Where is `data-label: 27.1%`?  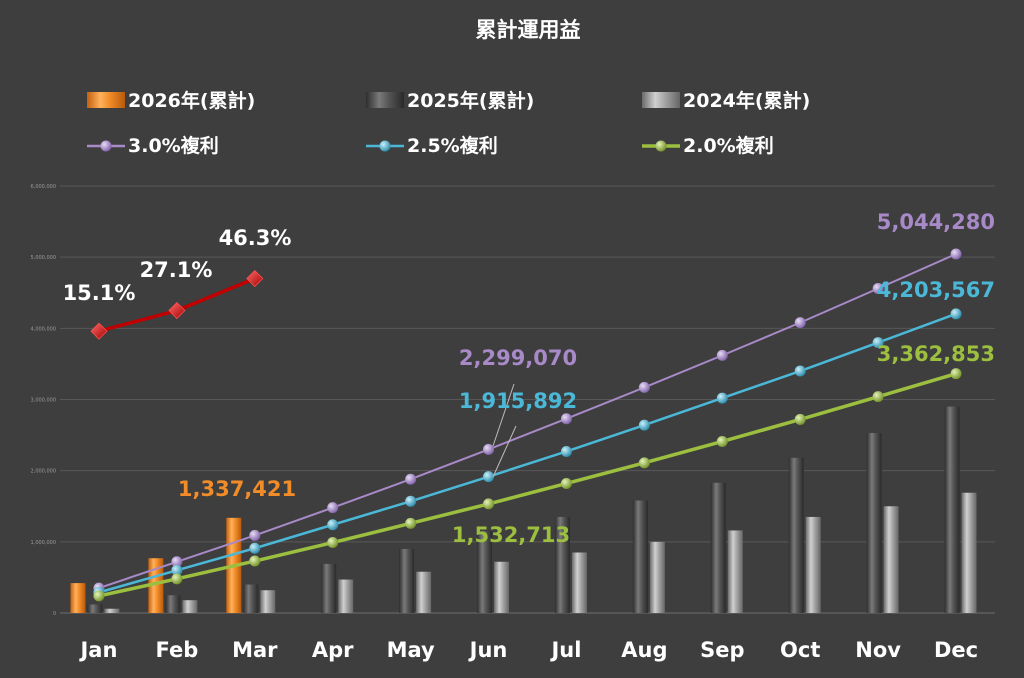 data-label: 27.1% is located at coordinates (176, 270).